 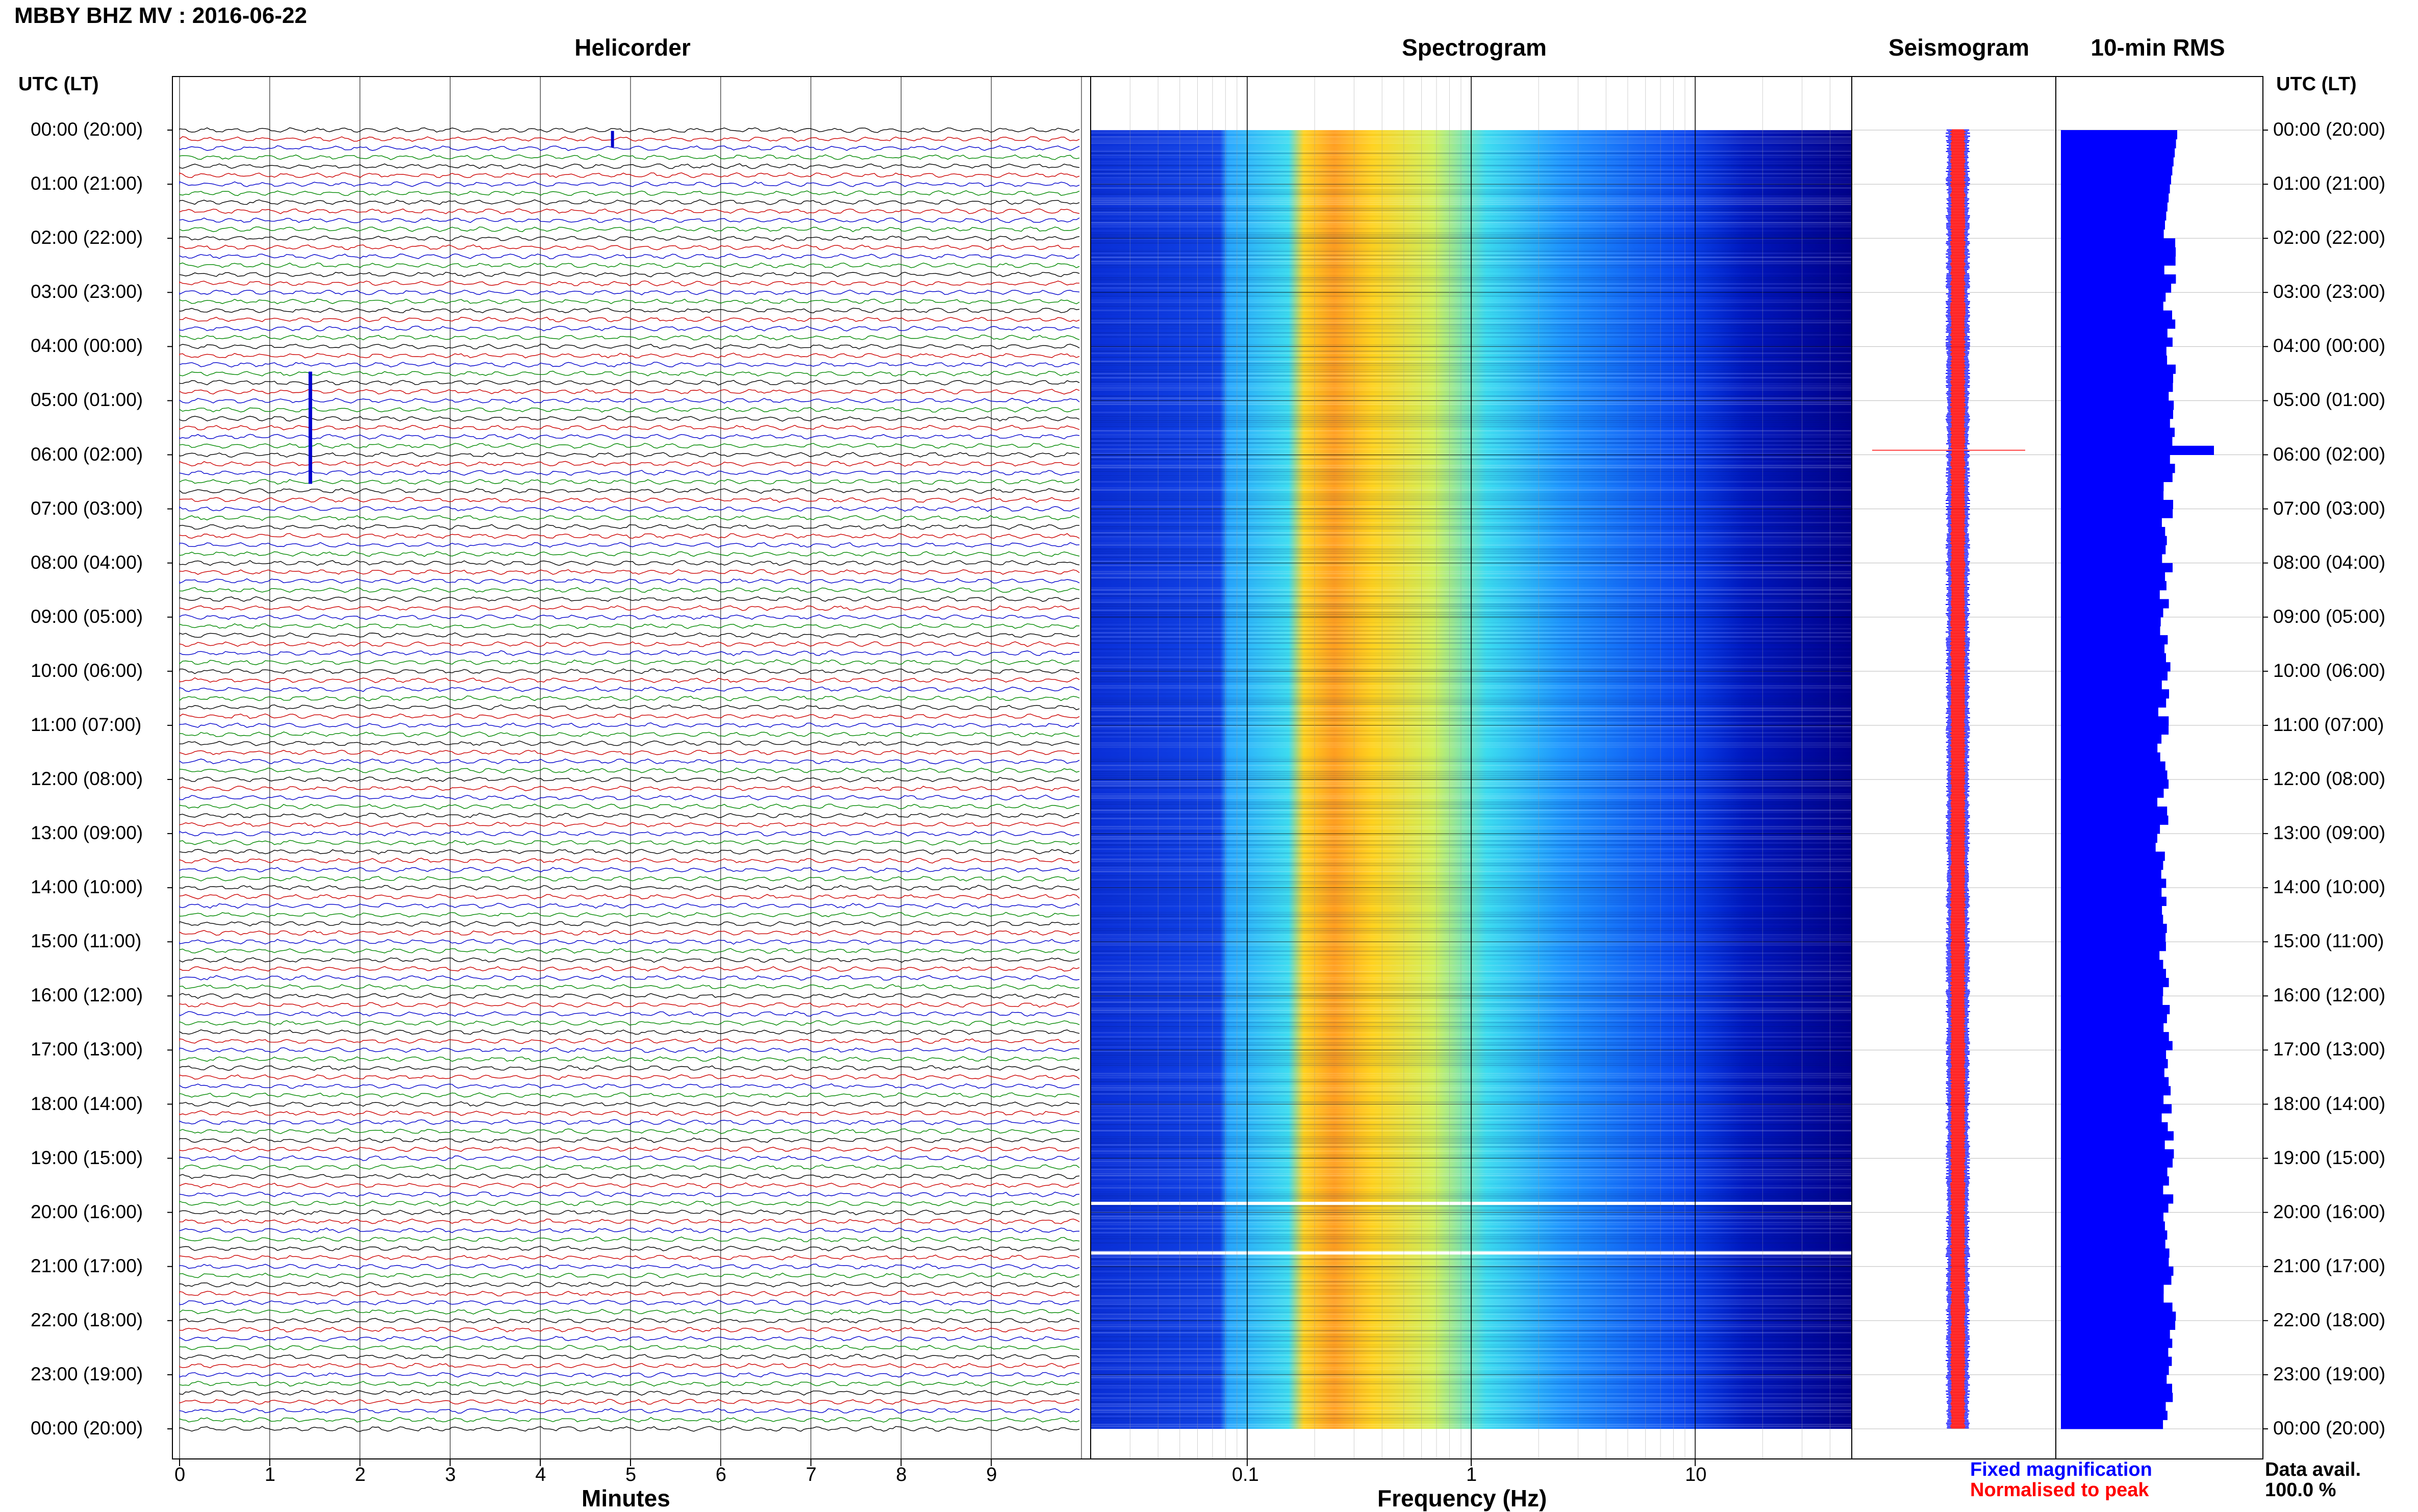 I want to click on helicorder-x-tick-label: 2, so click(x=361, y=1474).